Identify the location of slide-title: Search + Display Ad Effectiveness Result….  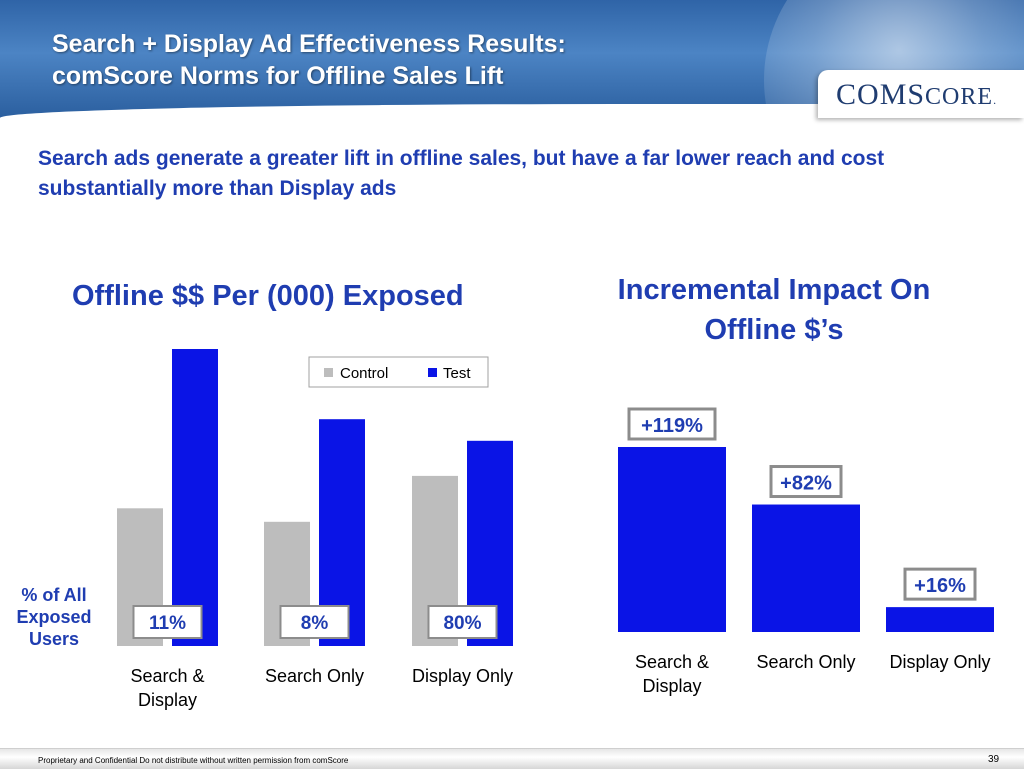
(309, 60).